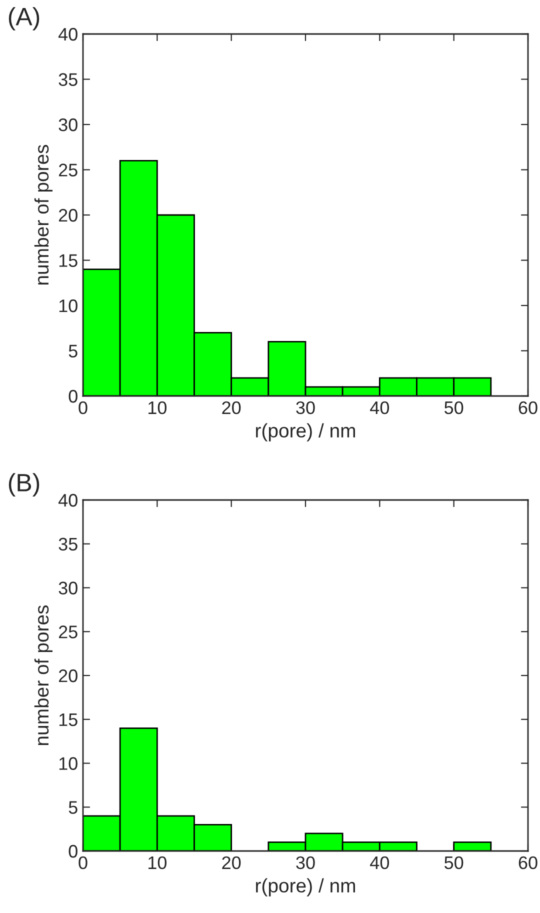  I want to click on chart-title: (A), so click(24, 18).